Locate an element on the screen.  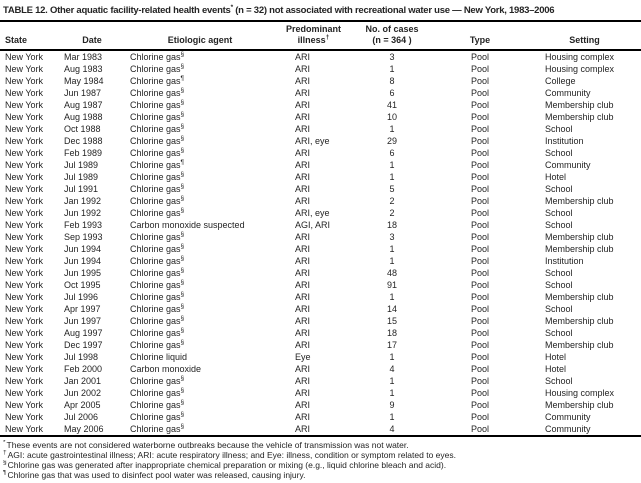
footnote-marker: § is located at coordinates (5, 463).